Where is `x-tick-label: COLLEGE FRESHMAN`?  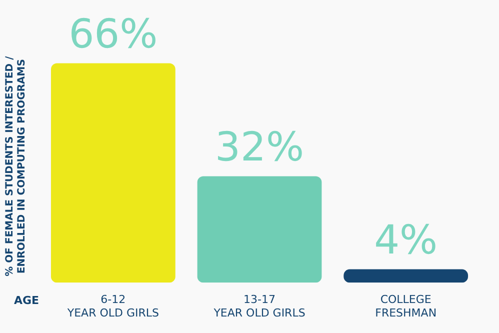
x-tick-label: COLLEGE FRESHMAN is located at coordinates (406, 306).